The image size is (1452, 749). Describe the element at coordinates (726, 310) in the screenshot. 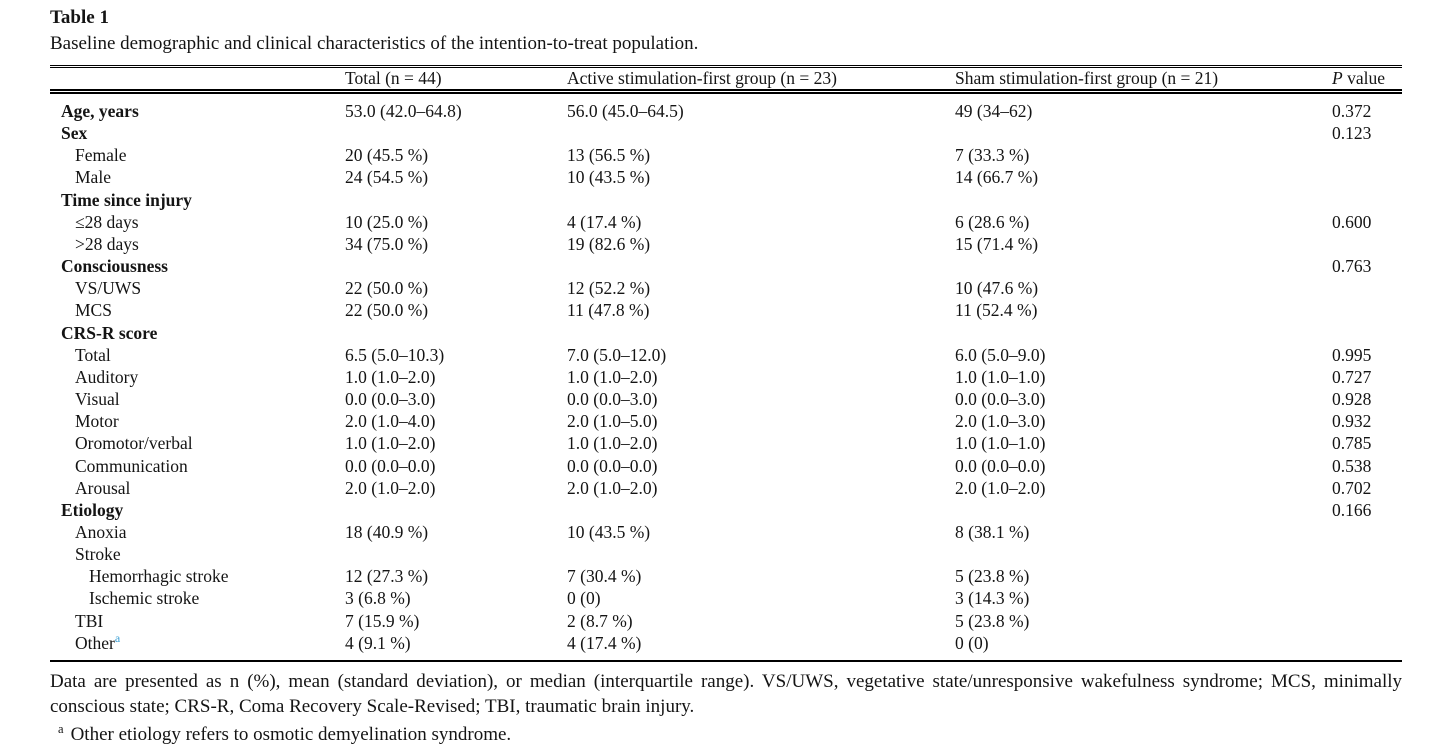

I see `table-row: MCS 22 (50.0 %) 11 (47.8 %) 11 (52.4 %)` at that location.